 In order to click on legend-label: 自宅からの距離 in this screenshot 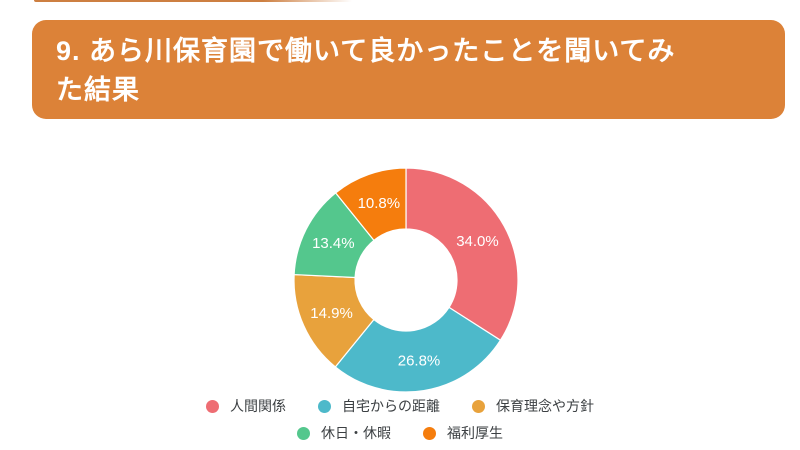, I will do `click(391, 406)`.